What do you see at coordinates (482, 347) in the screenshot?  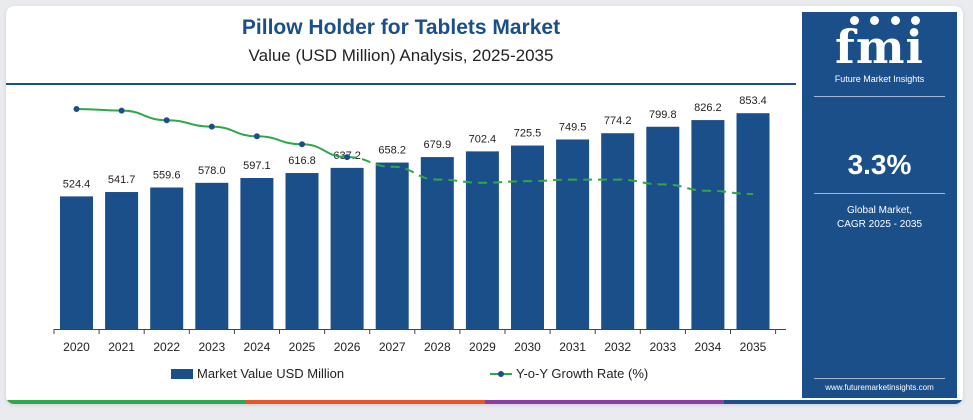 I see `x-tick-label: 2029` at bounding box center [482, 347].